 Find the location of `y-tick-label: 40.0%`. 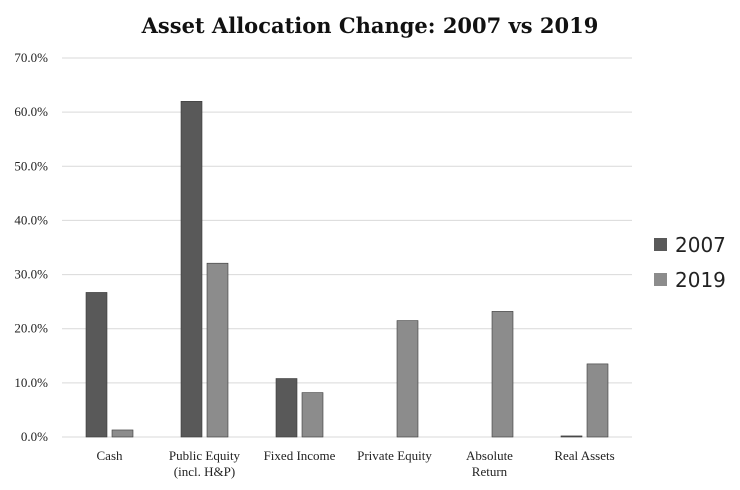

y-tick-label: 40.0% is located at coordinates (31, 219).